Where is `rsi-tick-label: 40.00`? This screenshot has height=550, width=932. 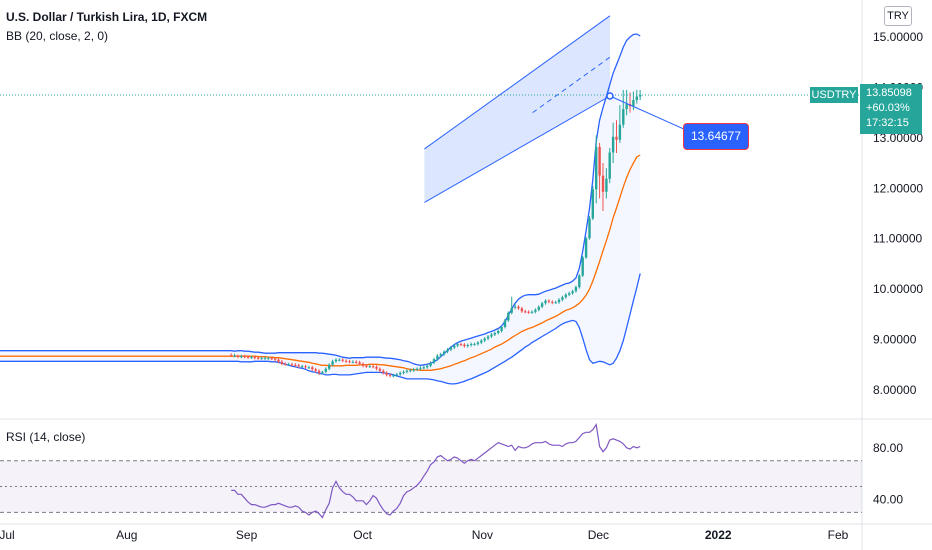 rsi-tick-label: 40.00 is located at coordinates (888, 500).